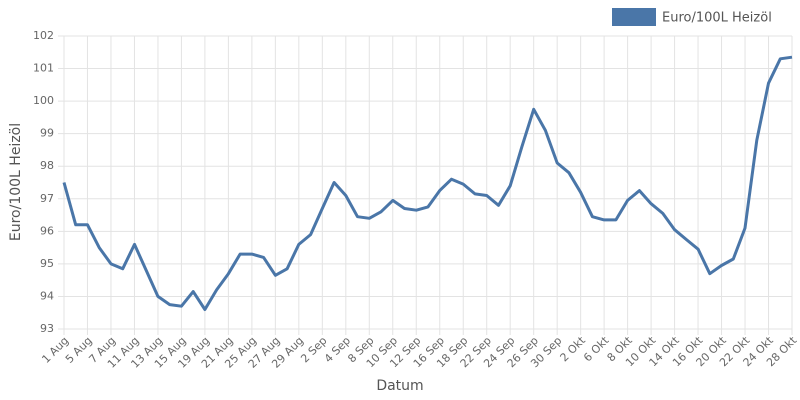 This screenshot has width=800, height=400. What do you see at coordinates (47, 165) in the screenshot?
I see `y-tick-label: 98` at bounding box center [47, 165].